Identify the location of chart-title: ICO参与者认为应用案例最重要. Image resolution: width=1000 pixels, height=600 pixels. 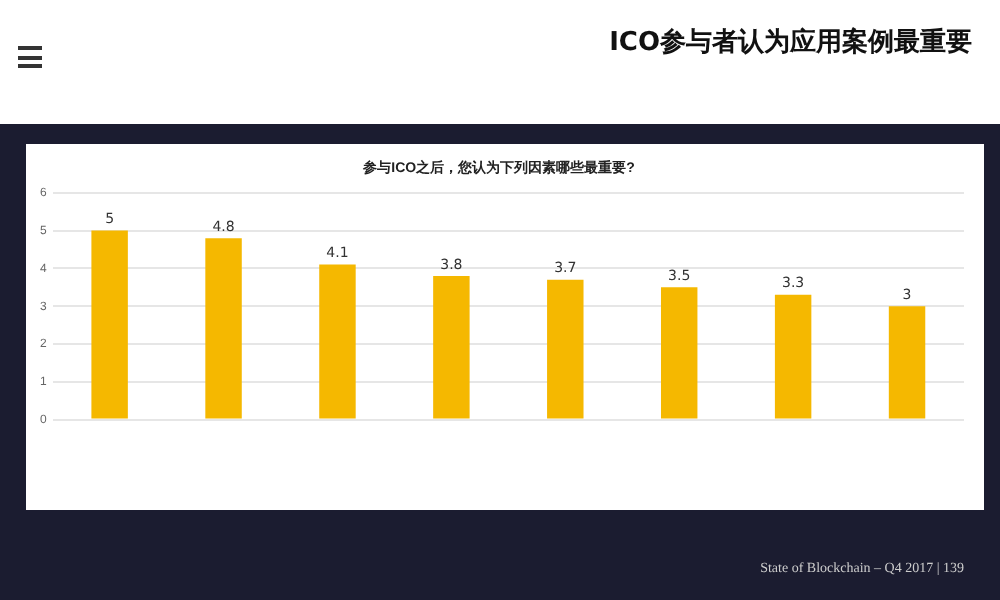
(790, 42).